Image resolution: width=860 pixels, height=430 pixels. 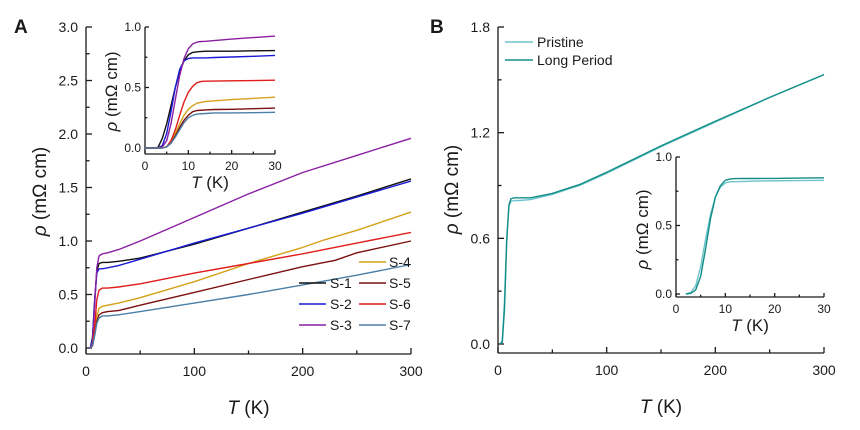 What do you see at coordinates (69, 81) in the screenshot?
I see `panel-a-y-tick-label: 2.5` at bounding box center [69, 81].